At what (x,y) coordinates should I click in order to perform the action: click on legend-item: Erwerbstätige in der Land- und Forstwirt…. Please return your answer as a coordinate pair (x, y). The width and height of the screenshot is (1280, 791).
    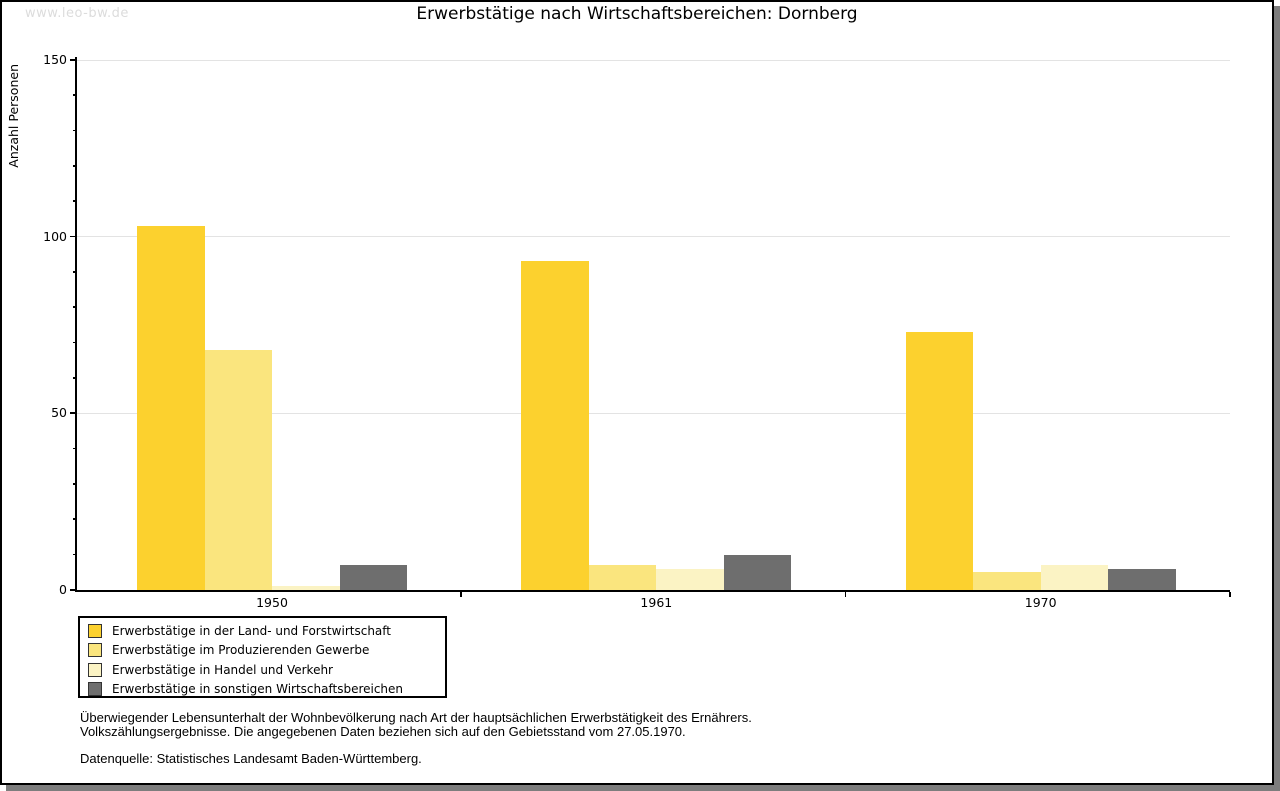
    Looking at the image, I should click on (266, 631).